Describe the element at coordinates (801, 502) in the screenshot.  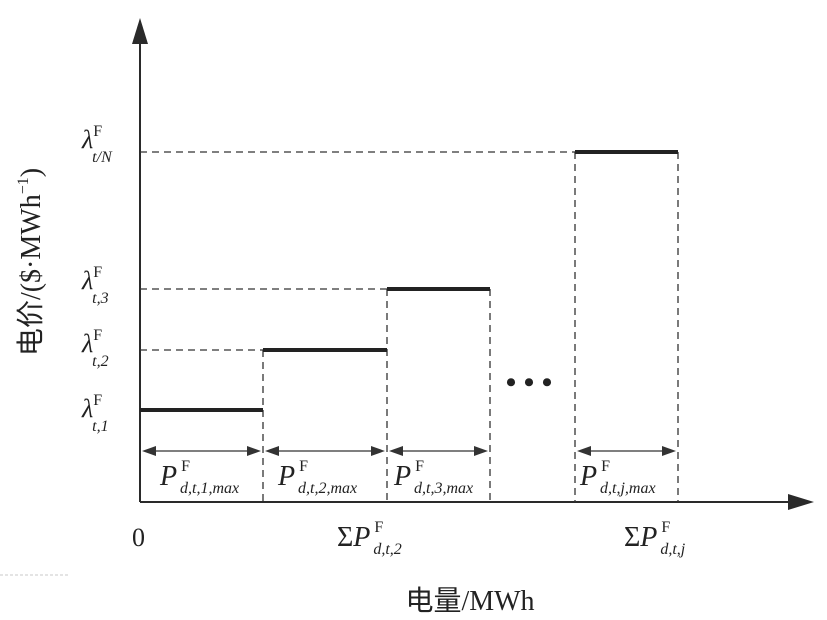
I see `x-axis-arrowhead` at that location.